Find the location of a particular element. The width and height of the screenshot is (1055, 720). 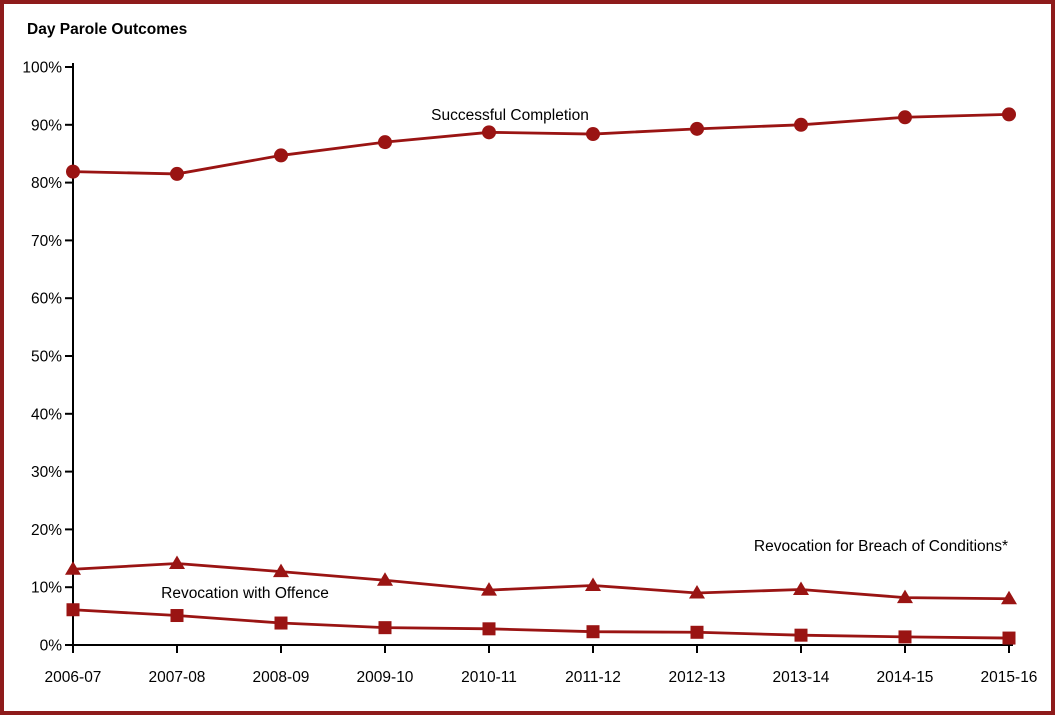

y-tick-label: 70% is located at coordinates (46, 241).